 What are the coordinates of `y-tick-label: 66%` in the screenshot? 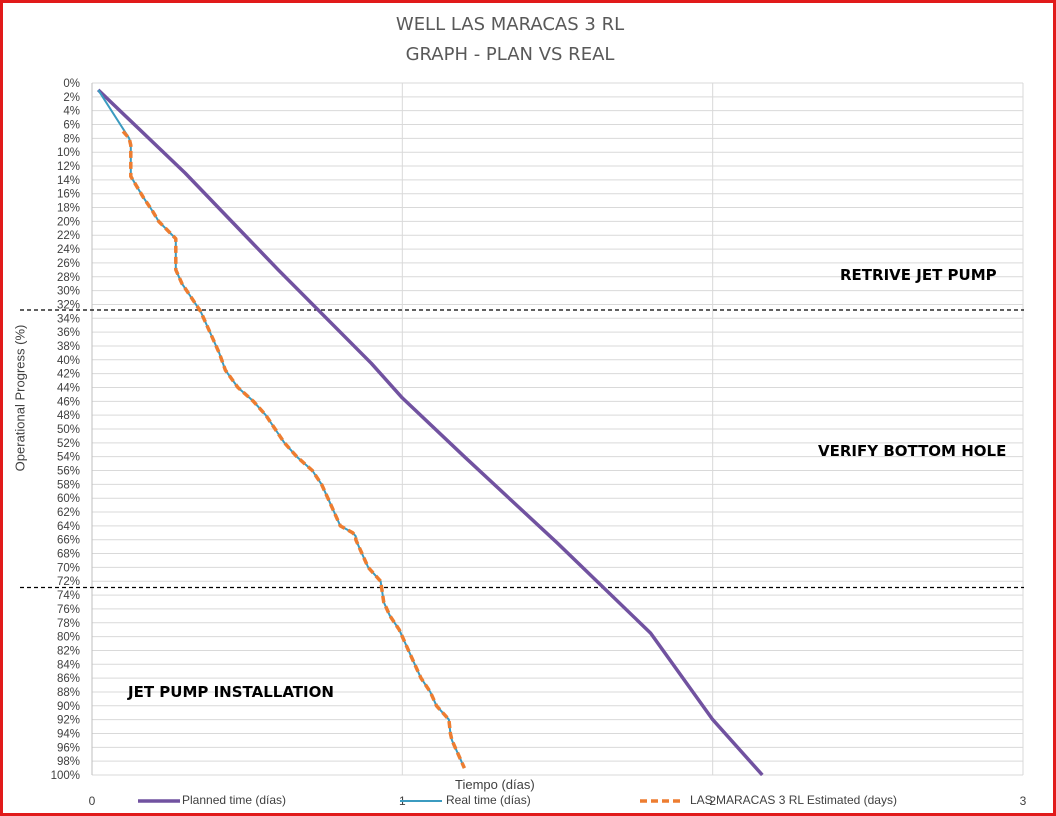 It's located at (68, 541).